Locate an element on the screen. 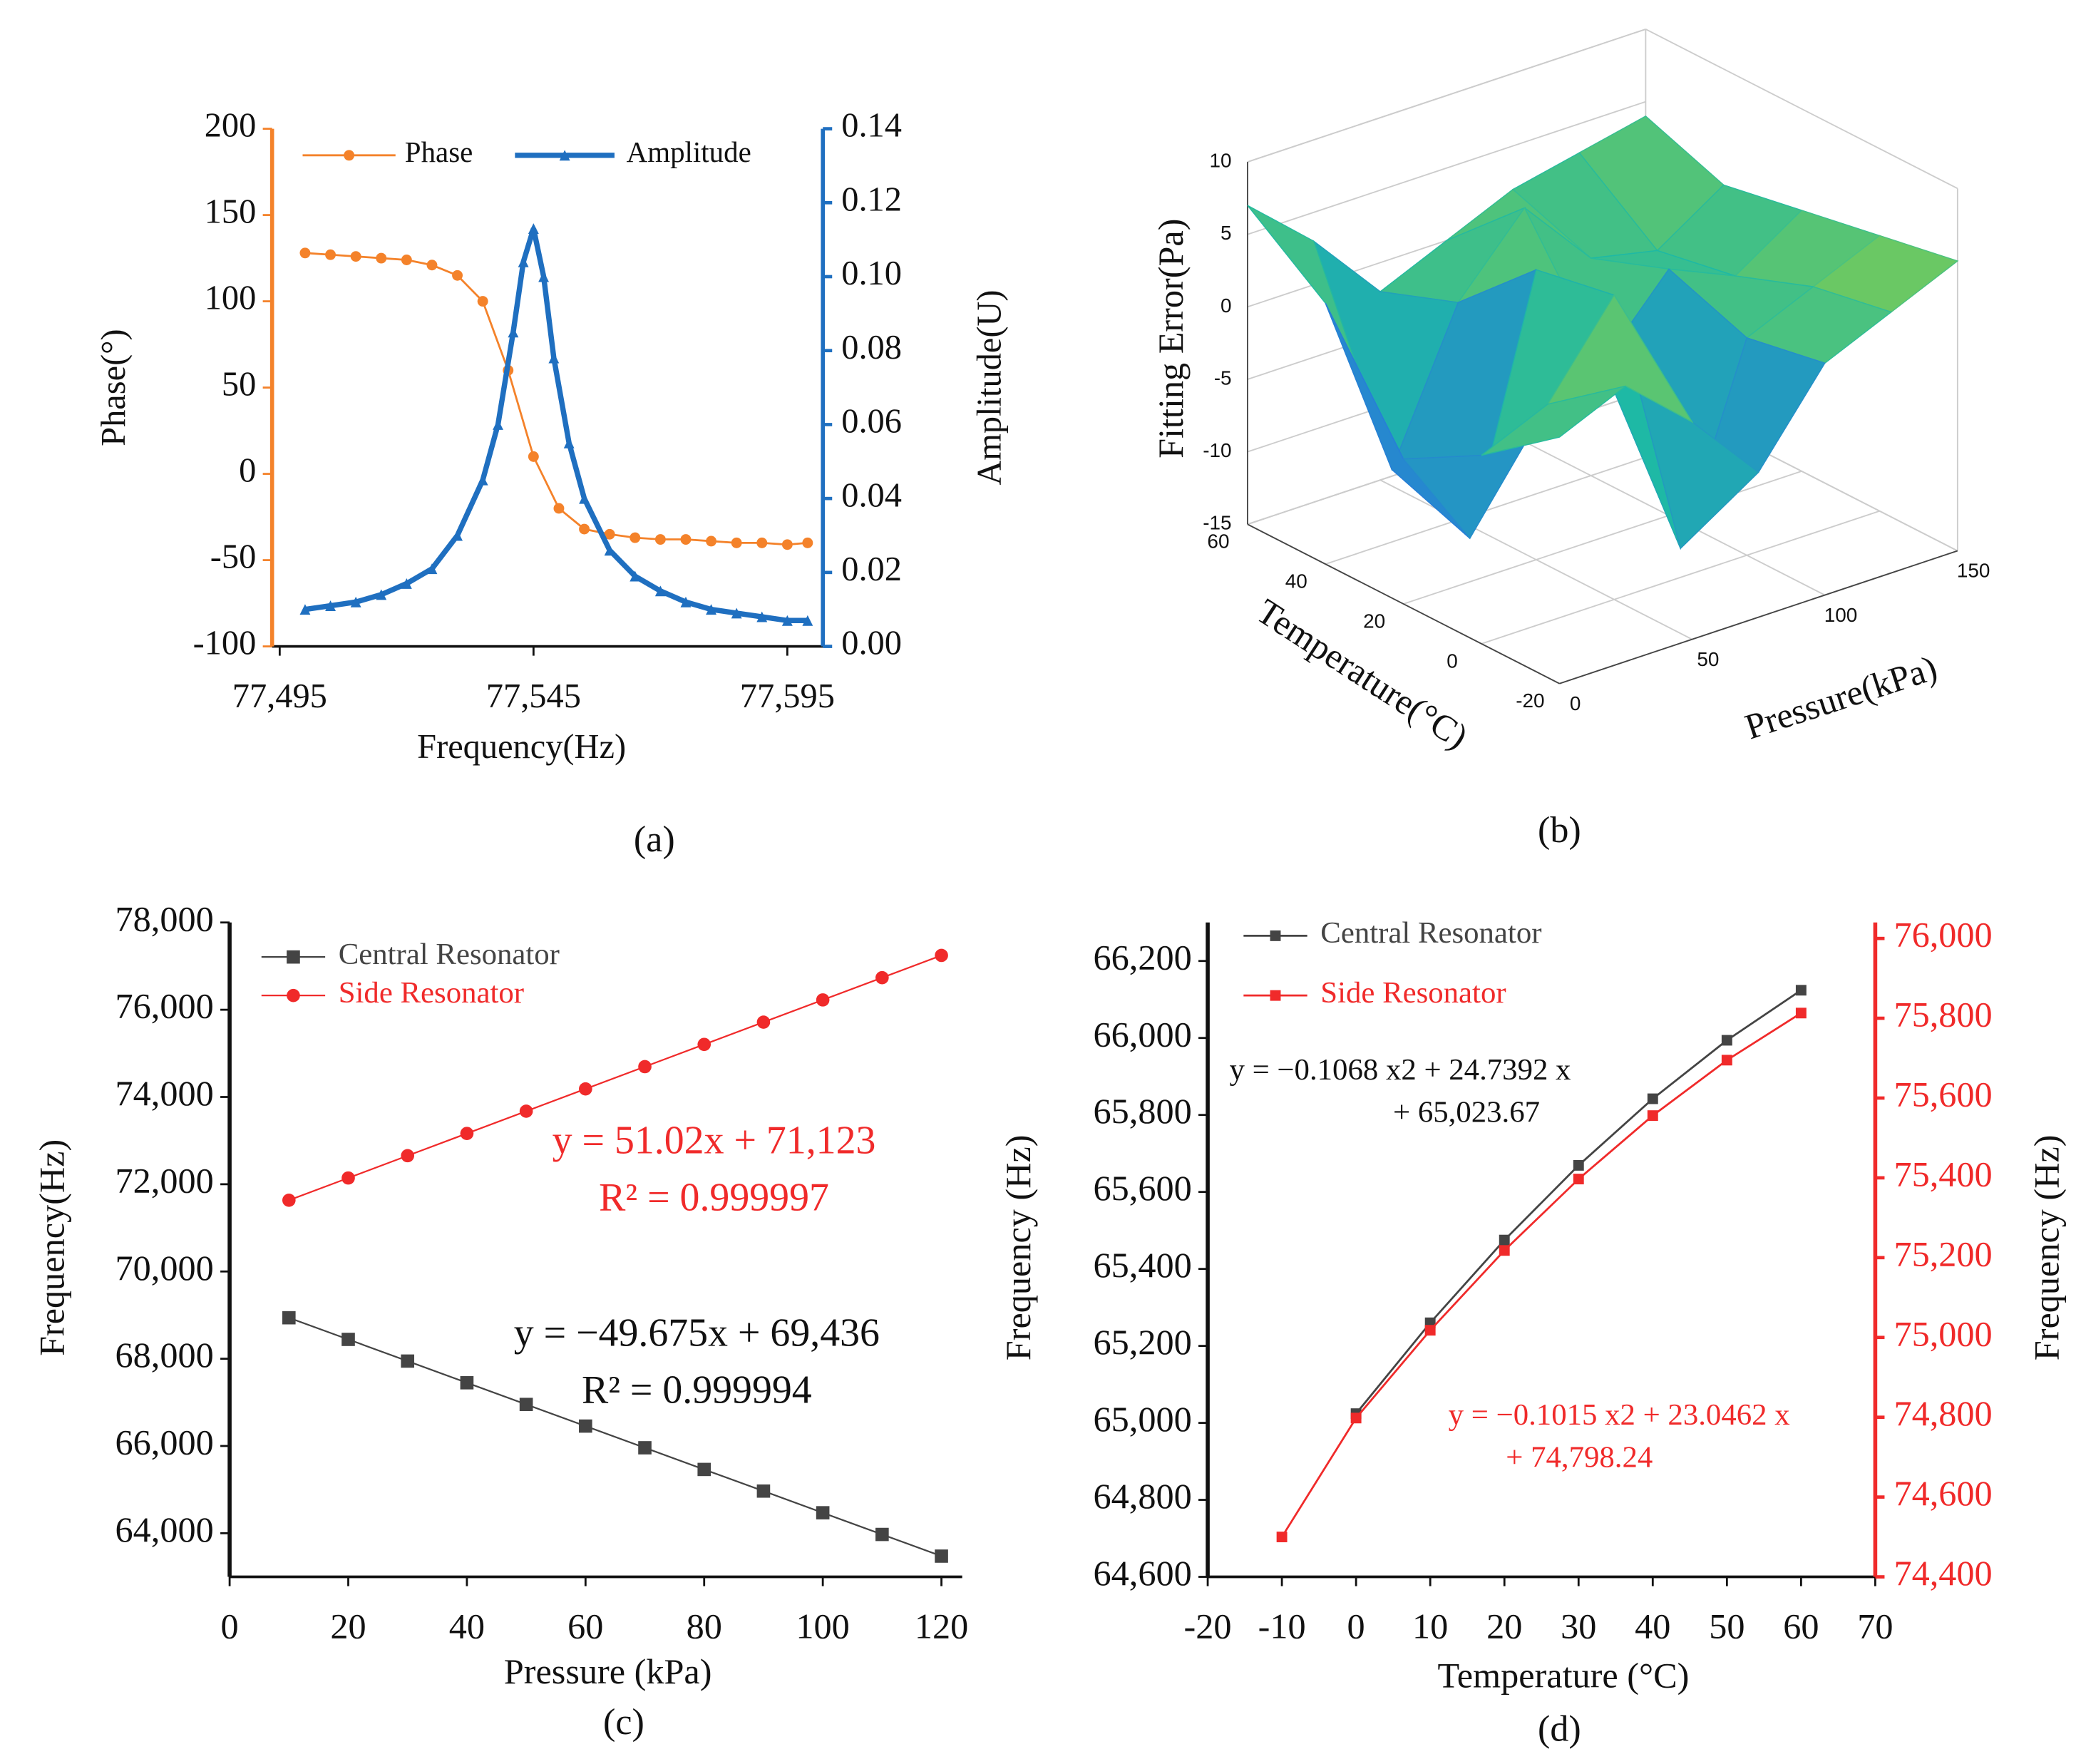 This screenshot has width=2081, height=1764. x-axis-title: Frequency(Hz) is located at coordinates (521, 747).